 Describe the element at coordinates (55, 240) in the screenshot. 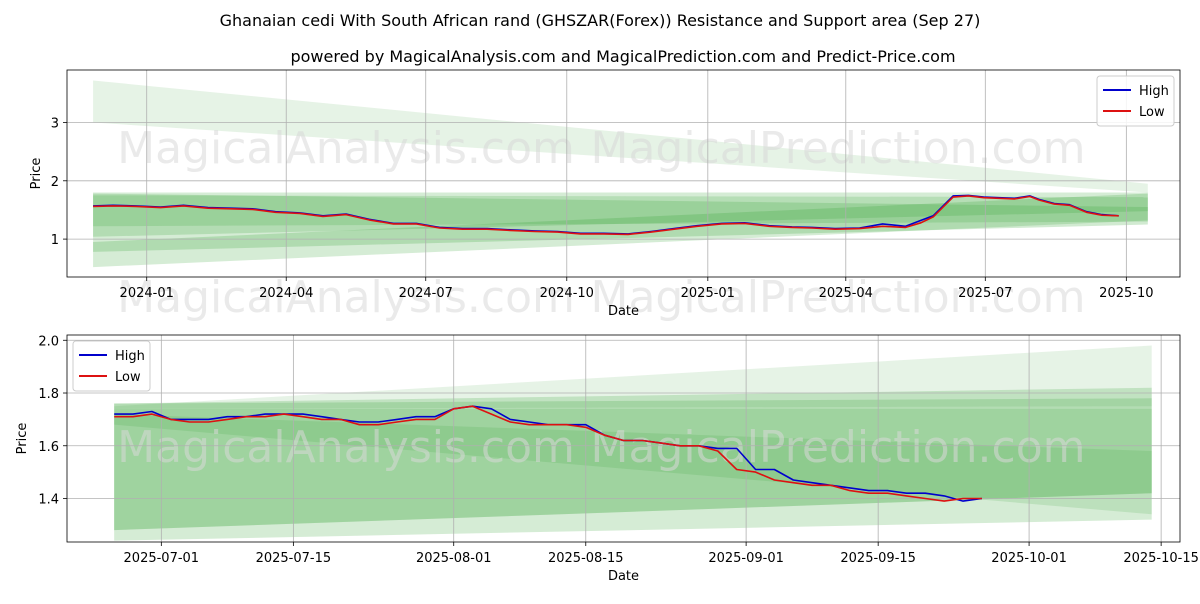

I see `y-tick-label: 1` at that location.